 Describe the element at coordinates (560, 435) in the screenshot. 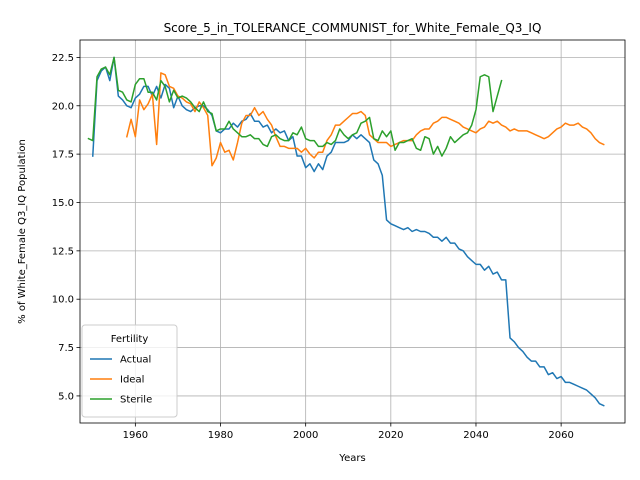

I see `x-tick-label: 2060` at that location.